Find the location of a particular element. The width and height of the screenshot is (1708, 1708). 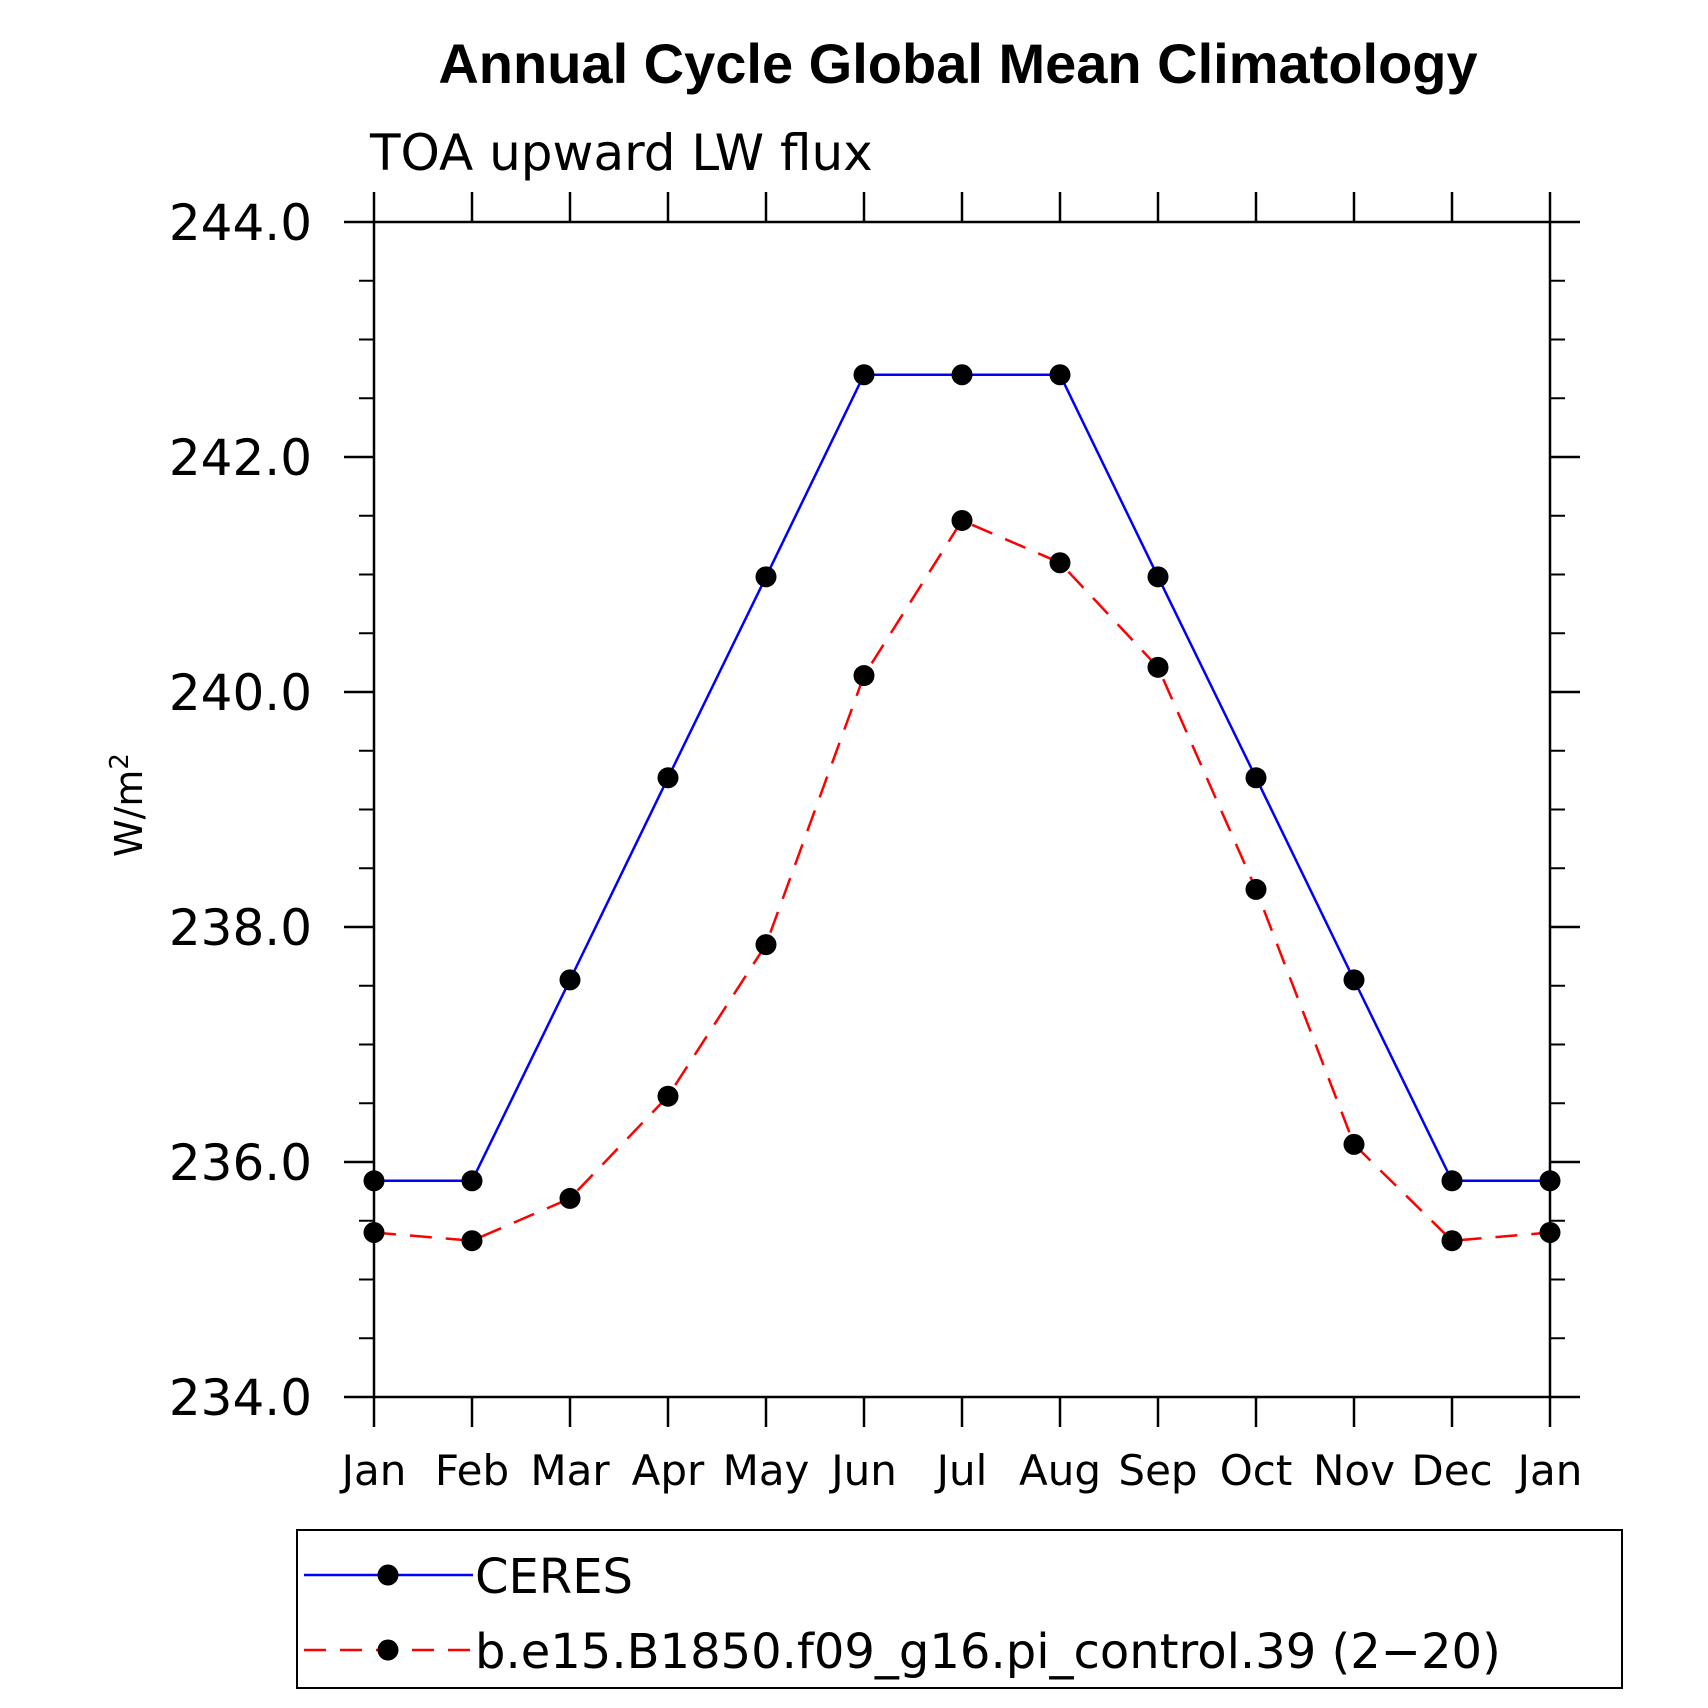

legend-entry-1: b.e15.B1850.f09_g16.pi_control.39 (2−20) is located at coordinates (902, 1652).